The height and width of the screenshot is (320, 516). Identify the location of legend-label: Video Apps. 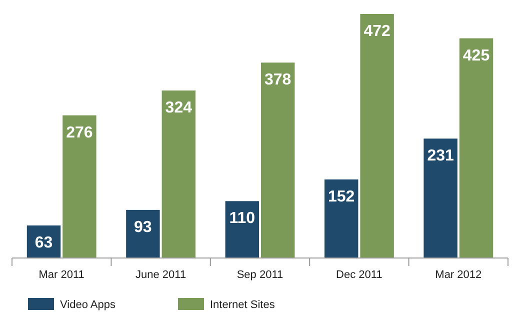
(88, 305).